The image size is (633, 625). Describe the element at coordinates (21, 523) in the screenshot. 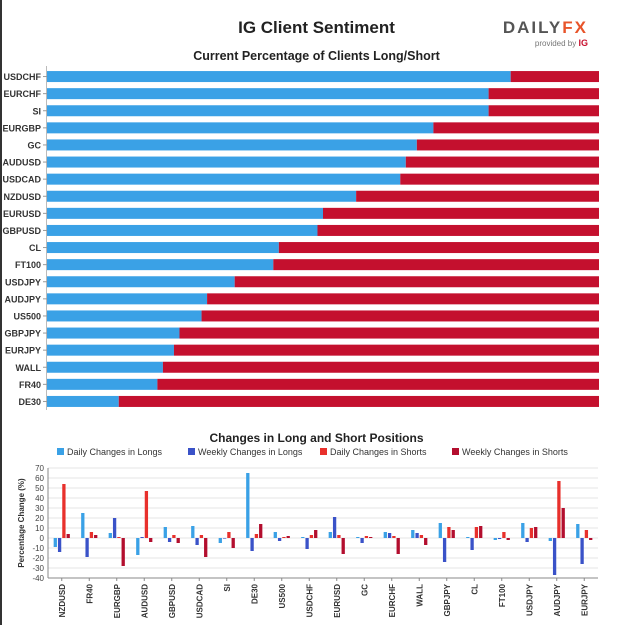

I see `y-axis-title: Percentage Change (%)` at that location.